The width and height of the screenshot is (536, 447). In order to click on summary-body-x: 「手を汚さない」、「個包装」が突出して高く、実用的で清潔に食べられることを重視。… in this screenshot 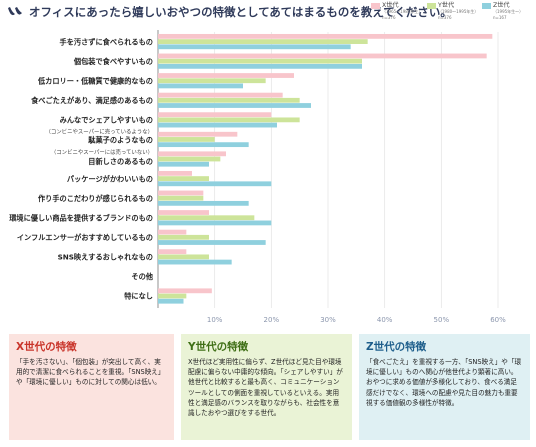, I will do `click(90, 372)`.